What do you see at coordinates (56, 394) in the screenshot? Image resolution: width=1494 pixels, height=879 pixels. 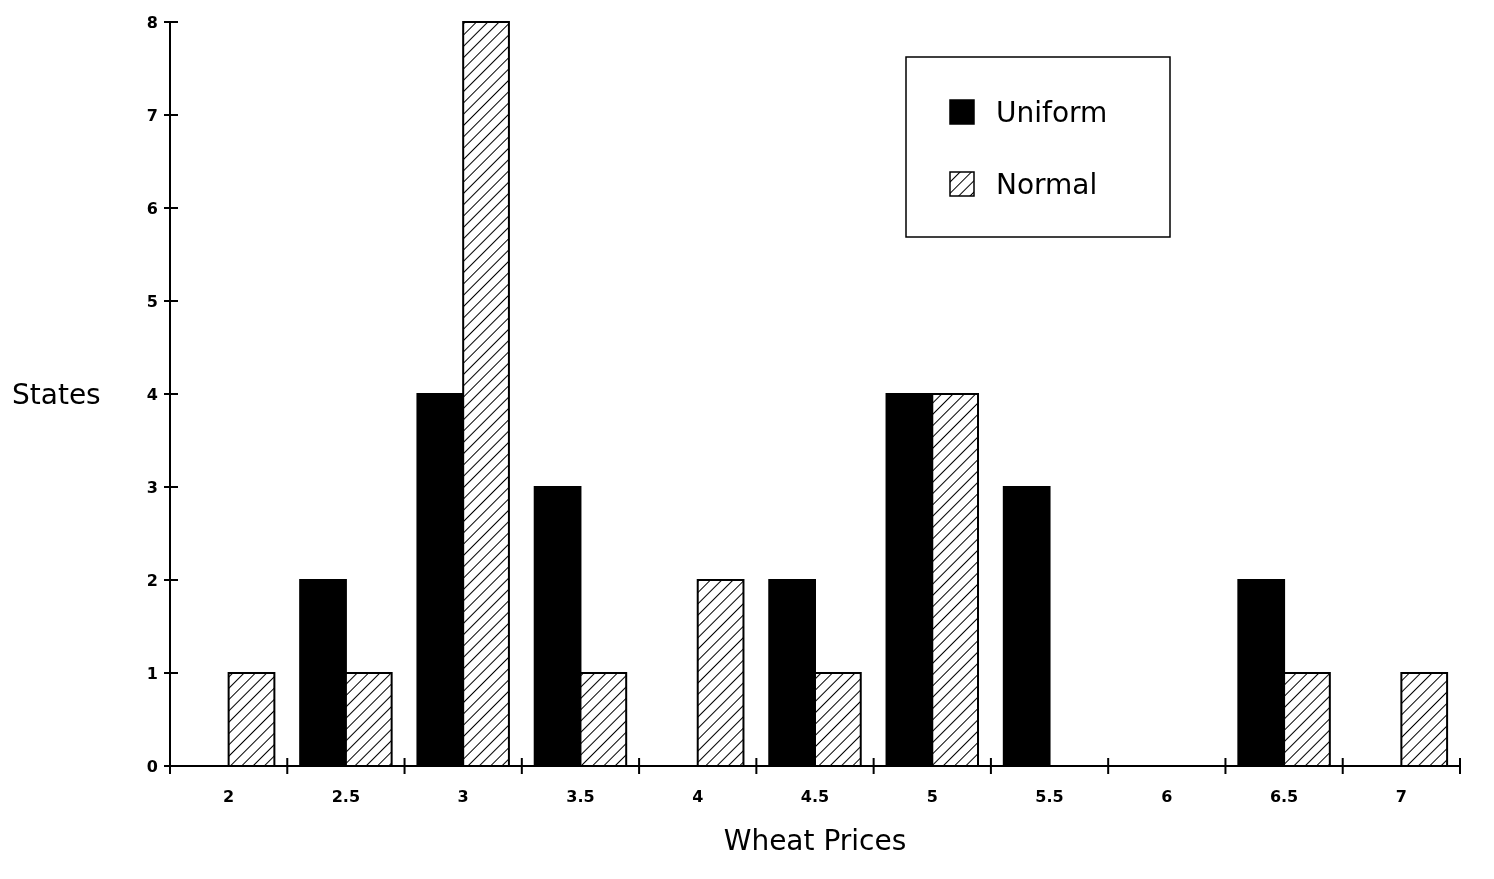 I see `y-axis-title: States` at bounding box center [56, 394].